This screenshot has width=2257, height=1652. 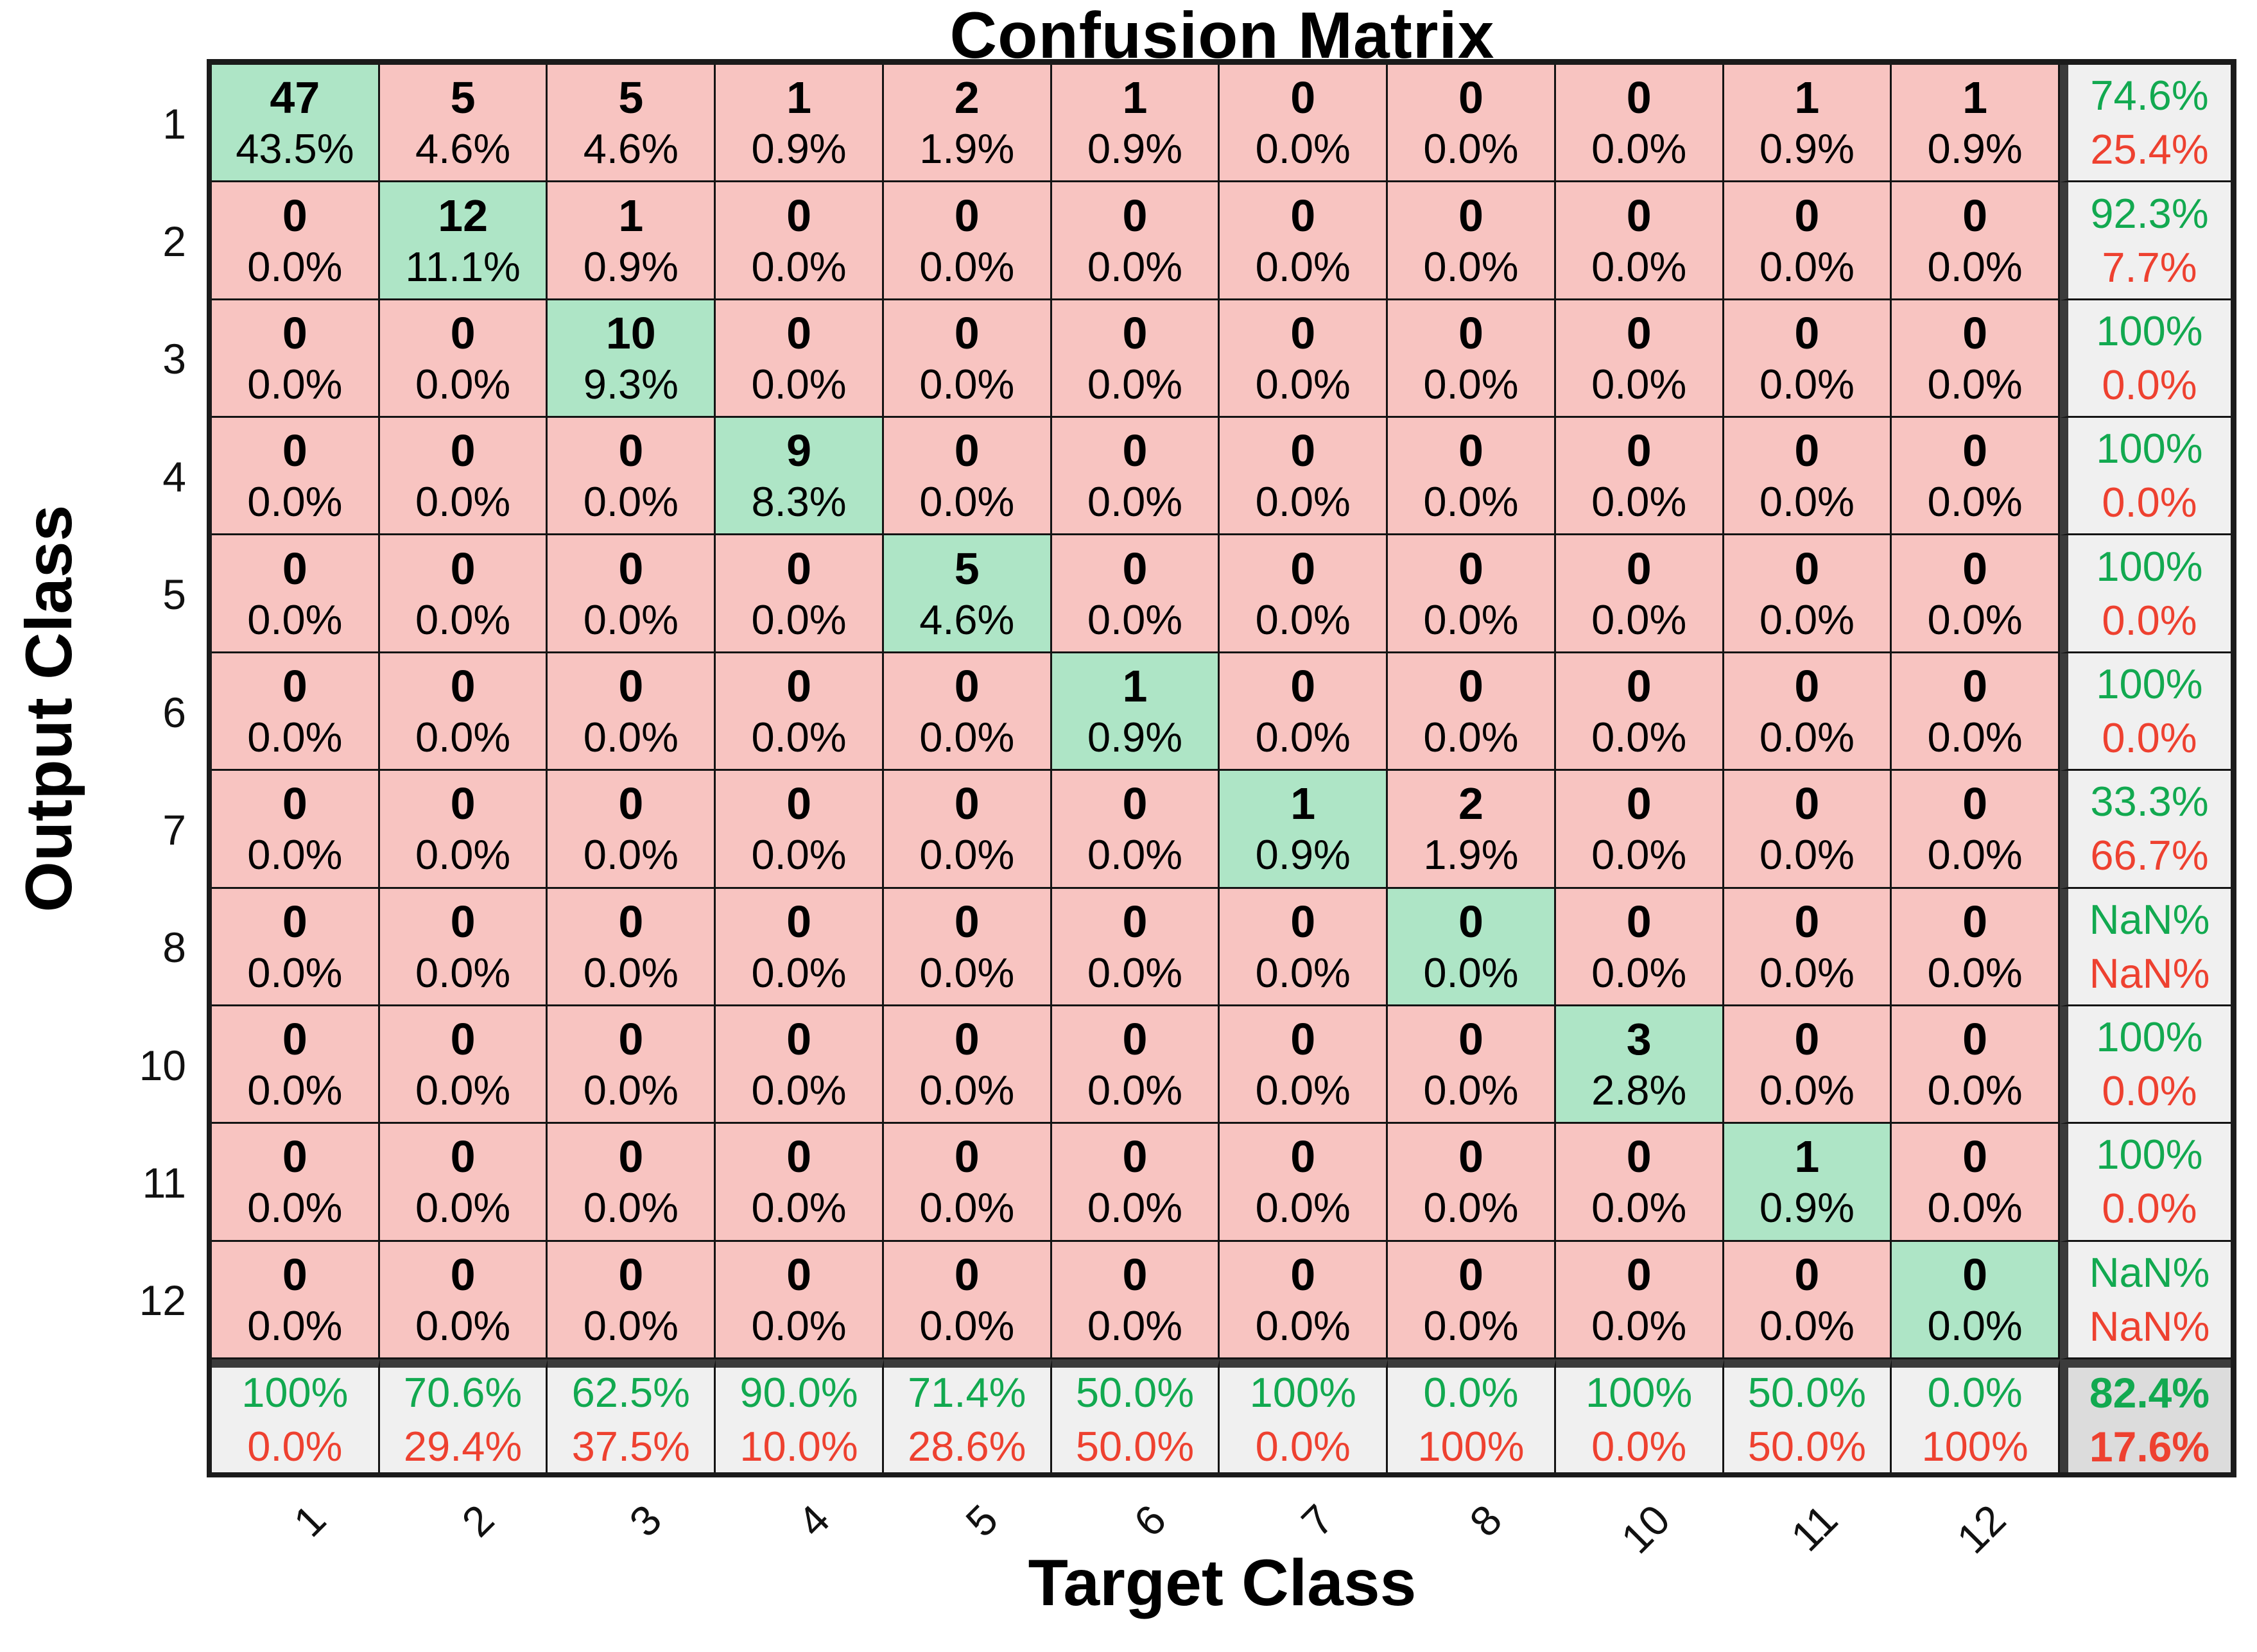 What do you see at coordinates (1472, 594) in the screenshot?
I see `matrix-cell-r5-c8: 0 0.0%` at bounding box center [1472, 594].